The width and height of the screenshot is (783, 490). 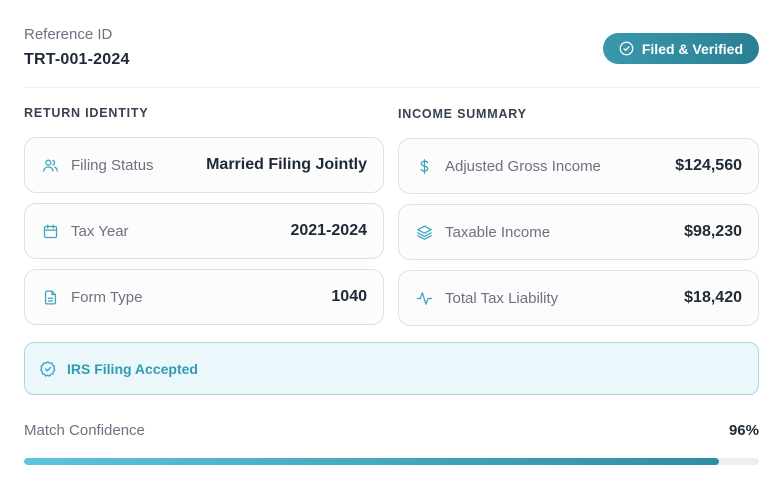 I want to click on form-type-label: Form Type, so click(x=107, y=297).